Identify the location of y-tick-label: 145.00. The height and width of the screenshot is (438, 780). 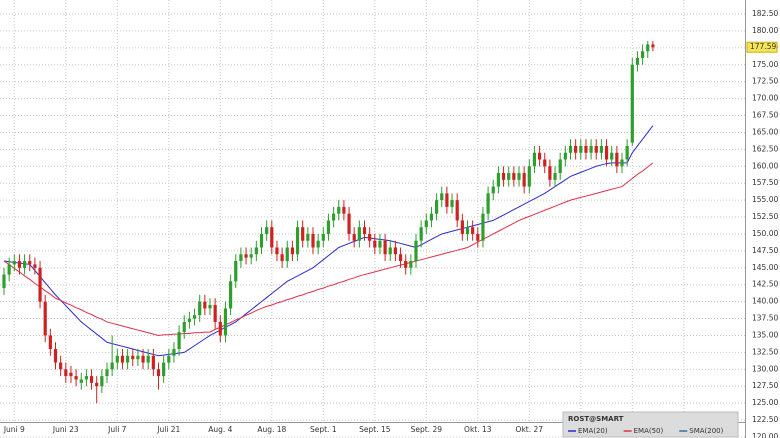
(765, 267).